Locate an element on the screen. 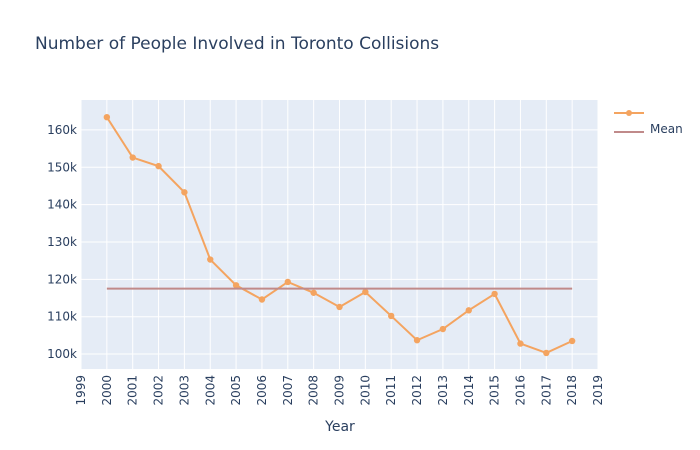 The height and width of the screenshot is (450, 700). x-tick-label: 2003 is located at coordinates (184, 390).